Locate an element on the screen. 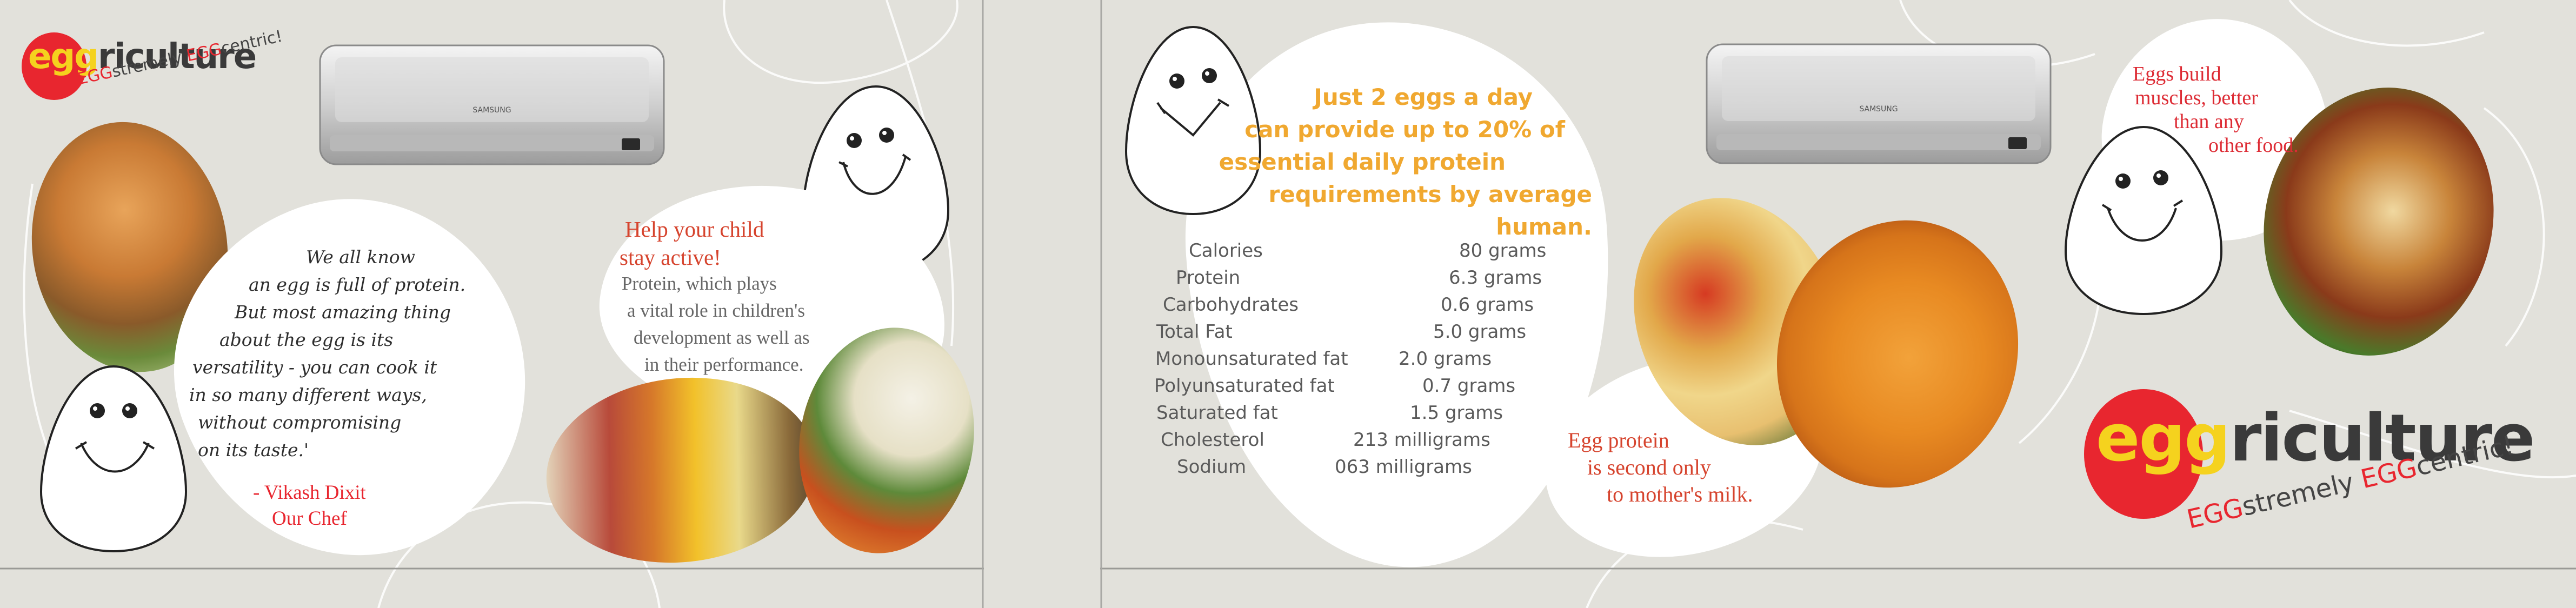 The width and height of the screenshot is (2576, 608). nutrition-row: Monounsaturated fat is located at coordinates (1251, 359).